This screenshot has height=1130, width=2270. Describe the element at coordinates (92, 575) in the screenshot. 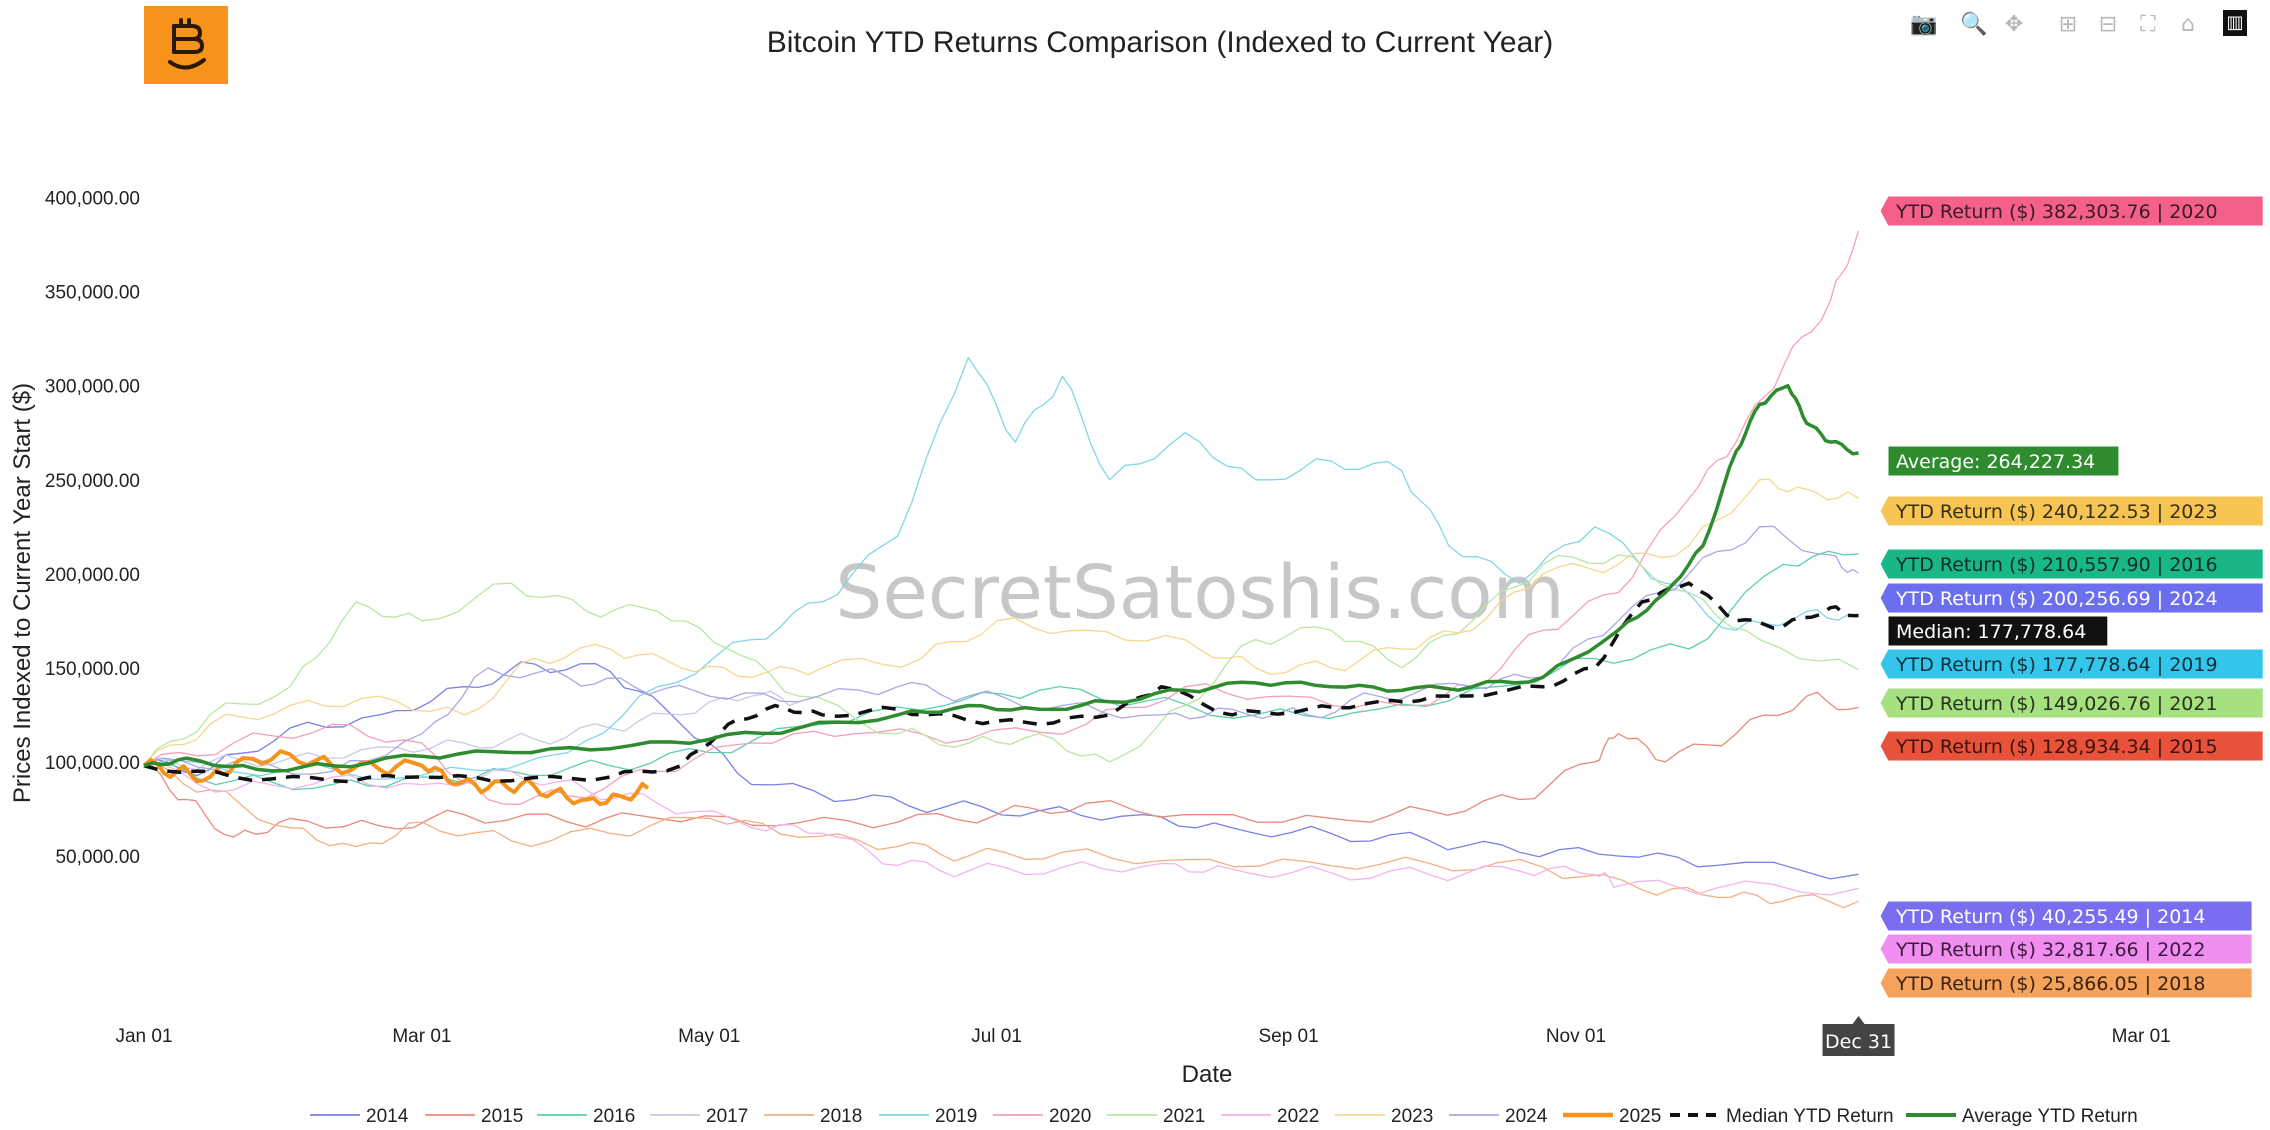

I see `y-tick-label: 200,000.00` at that location.